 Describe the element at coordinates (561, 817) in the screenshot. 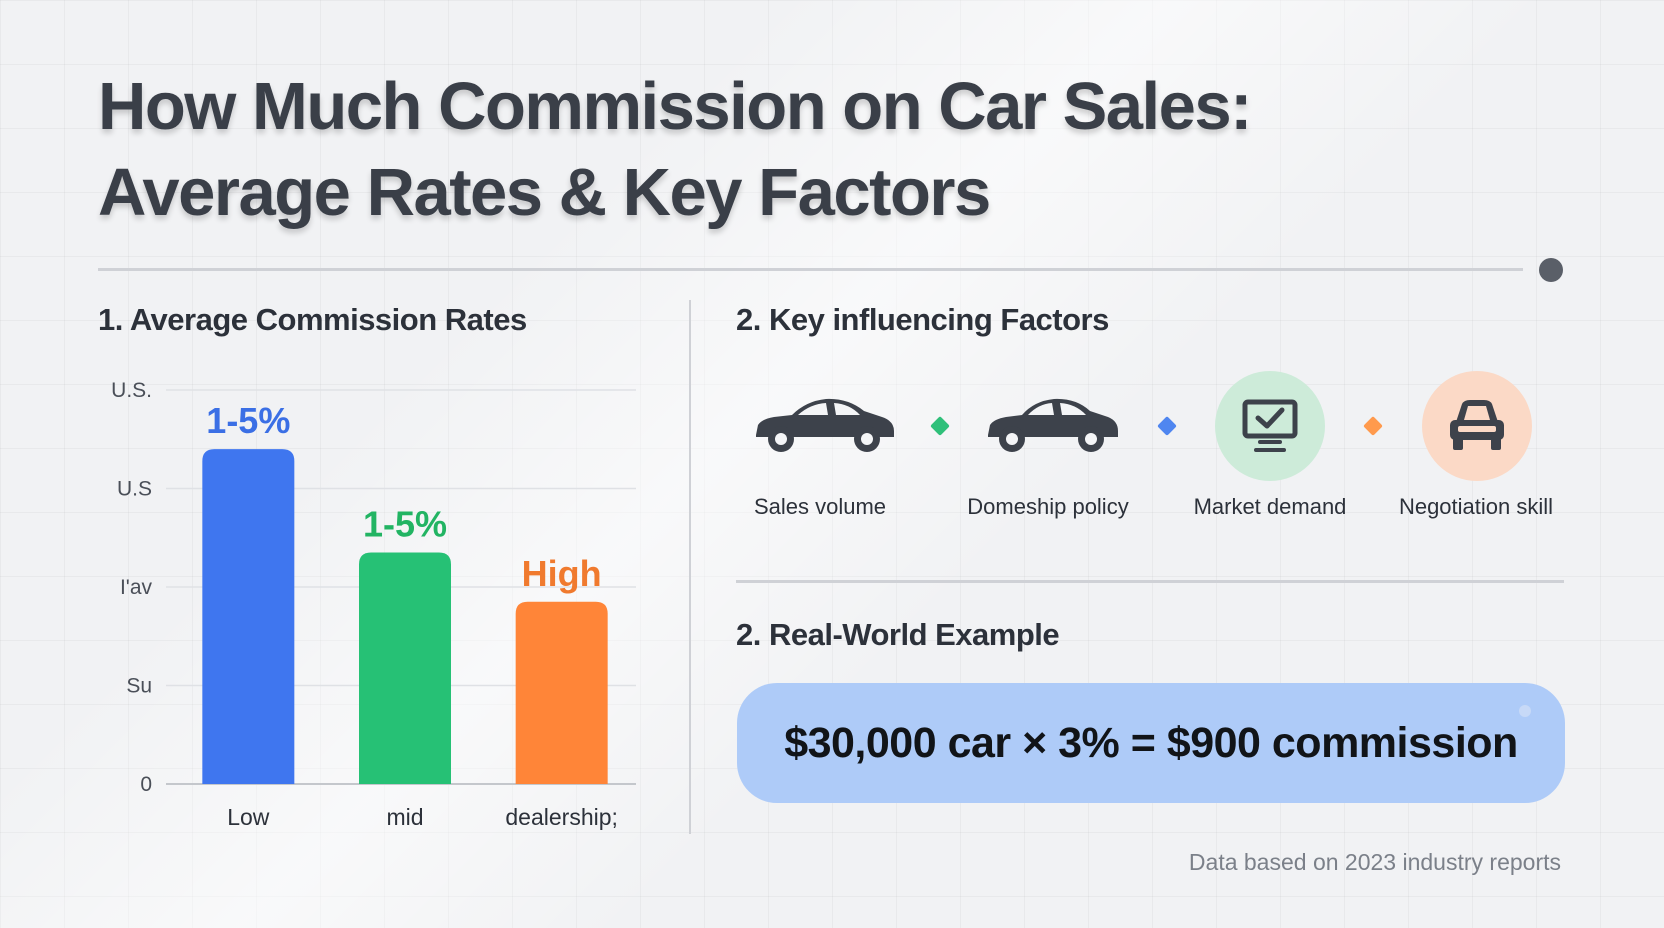

I see `x-category-label: dealership;` at that location.